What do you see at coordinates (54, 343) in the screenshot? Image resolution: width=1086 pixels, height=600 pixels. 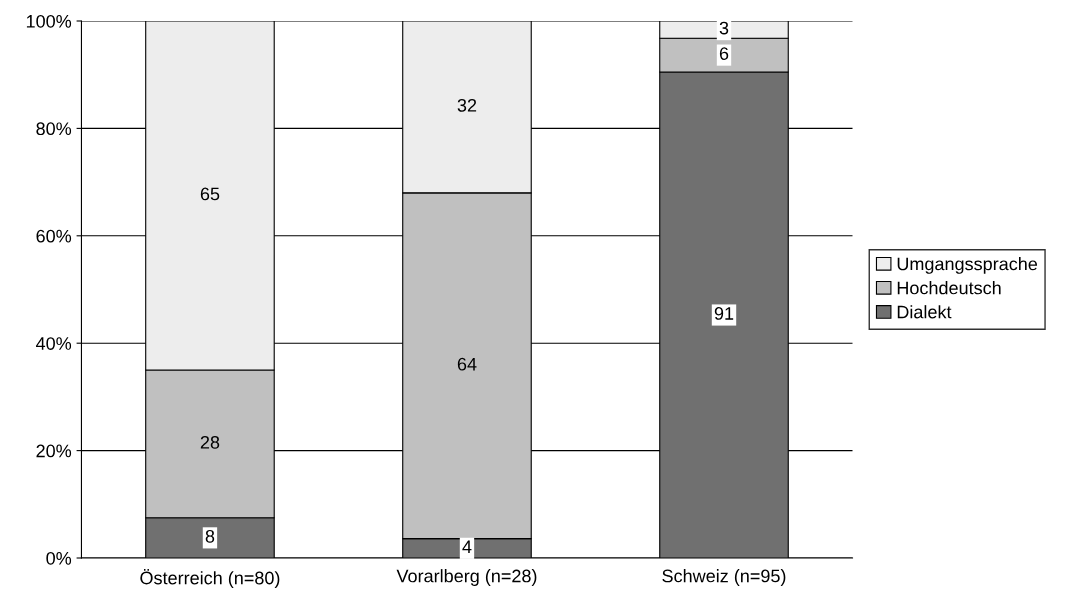 I see `y-tick-label: 40%` at bounding box center [54, 343].